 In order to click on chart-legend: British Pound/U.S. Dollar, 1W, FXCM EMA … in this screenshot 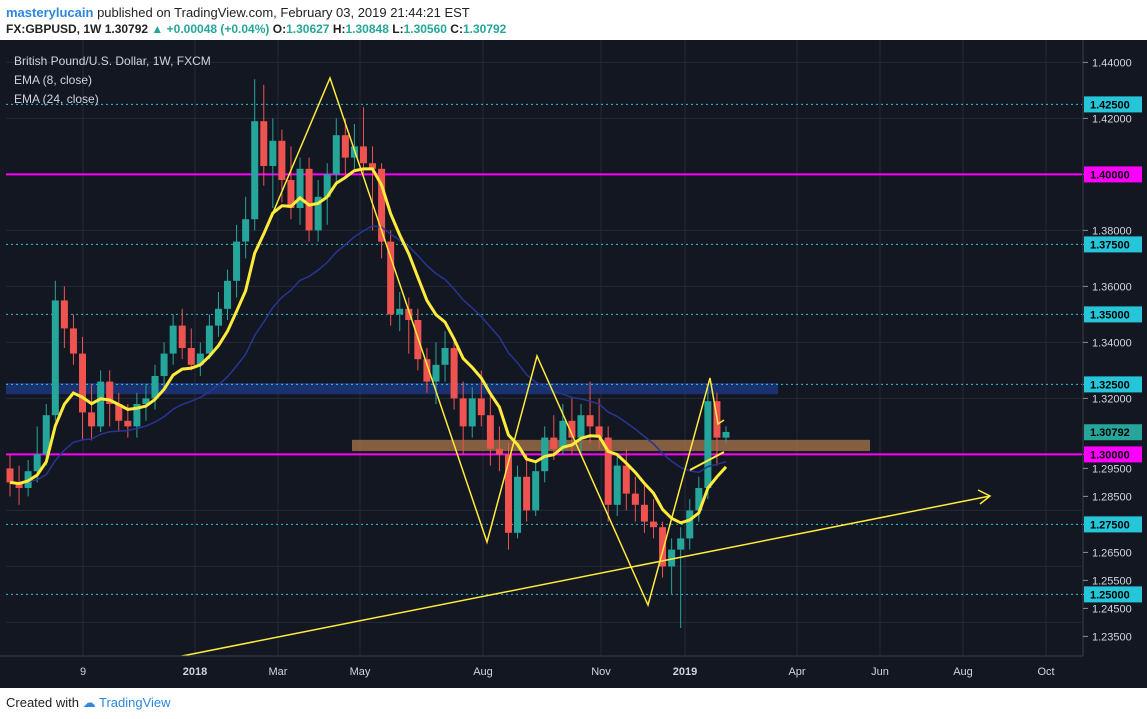, I will do `click(112, 80)`.